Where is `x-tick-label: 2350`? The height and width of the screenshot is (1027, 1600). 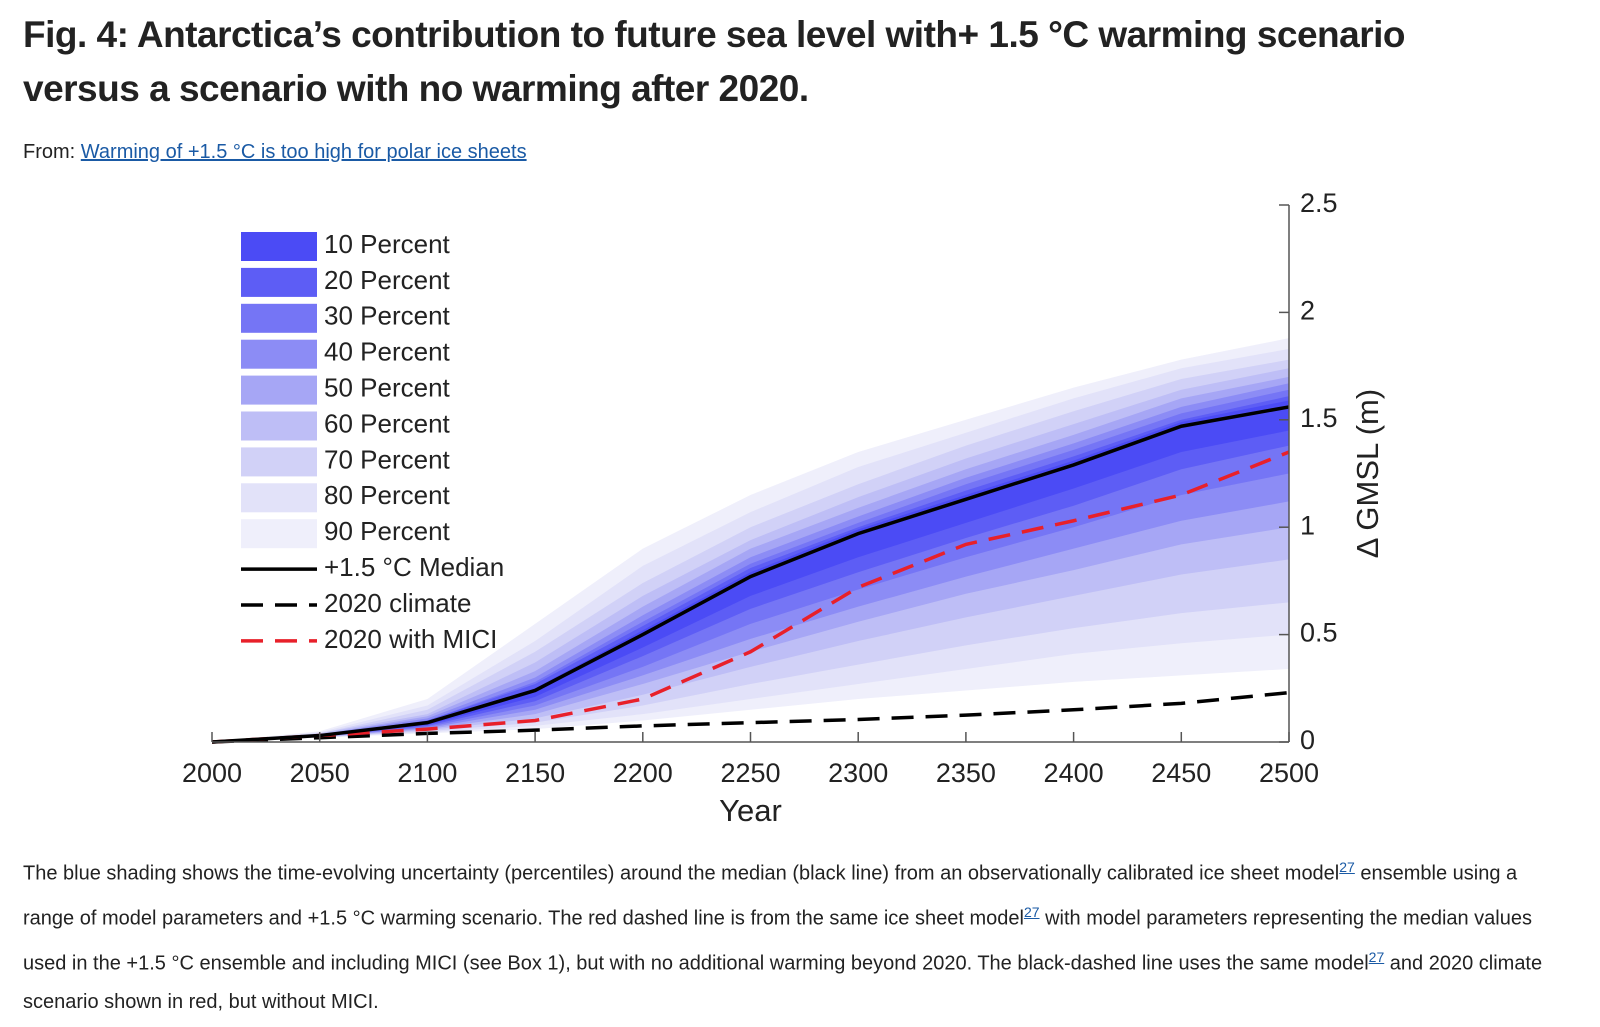 x-tick-label: 2350 is located at coordinates (966, 773).